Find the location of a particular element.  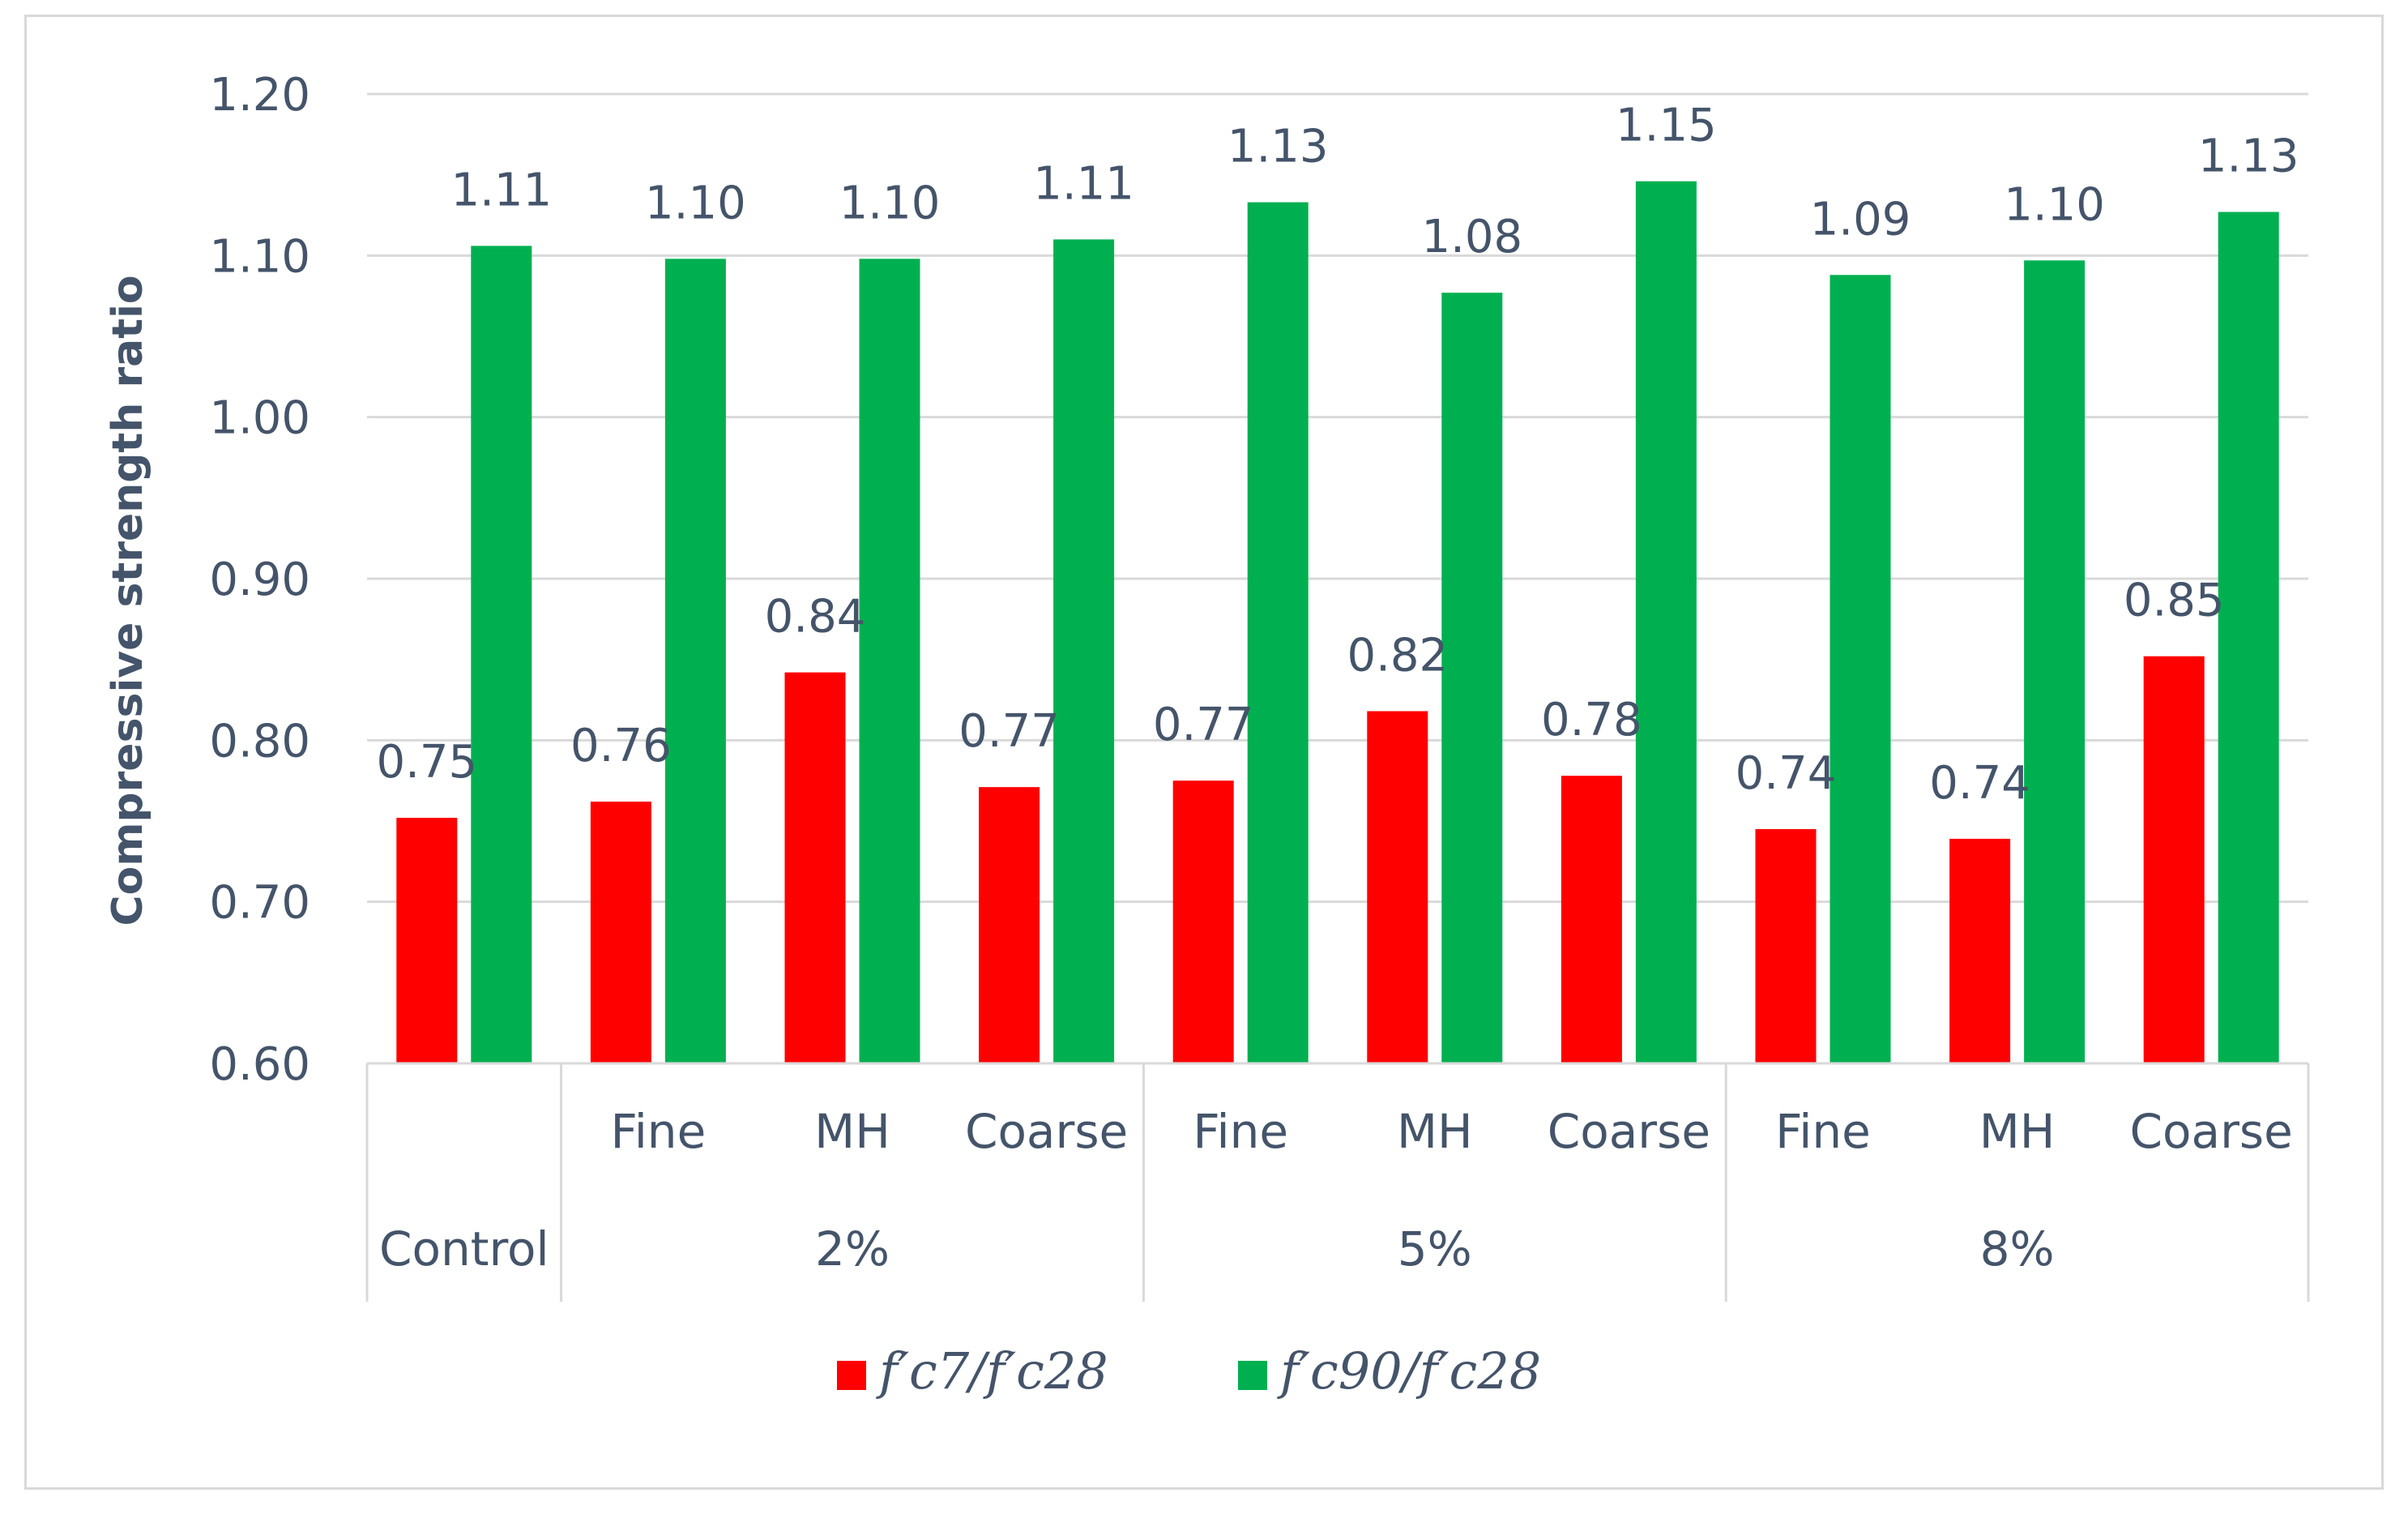

y-tick-label: 1.20 is located at coordinates (259, 95).